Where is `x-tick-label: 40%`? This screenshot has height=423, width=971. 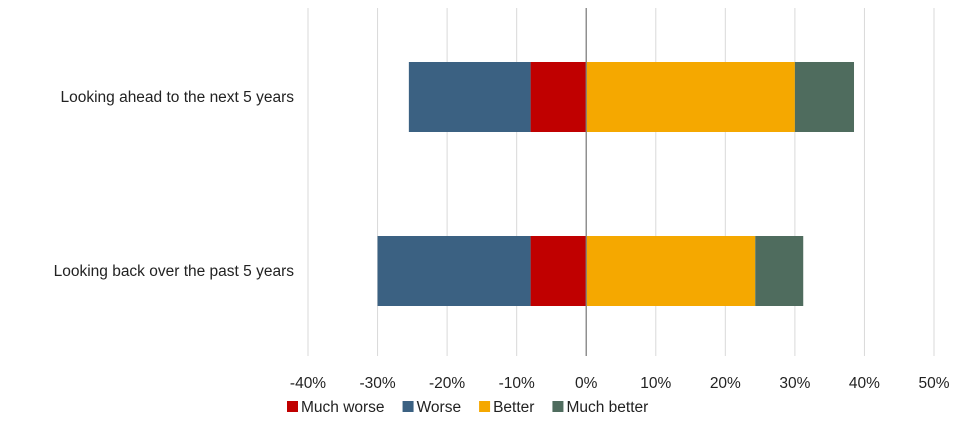 x-tick-label: 40% is located at coordinates (864, 383).